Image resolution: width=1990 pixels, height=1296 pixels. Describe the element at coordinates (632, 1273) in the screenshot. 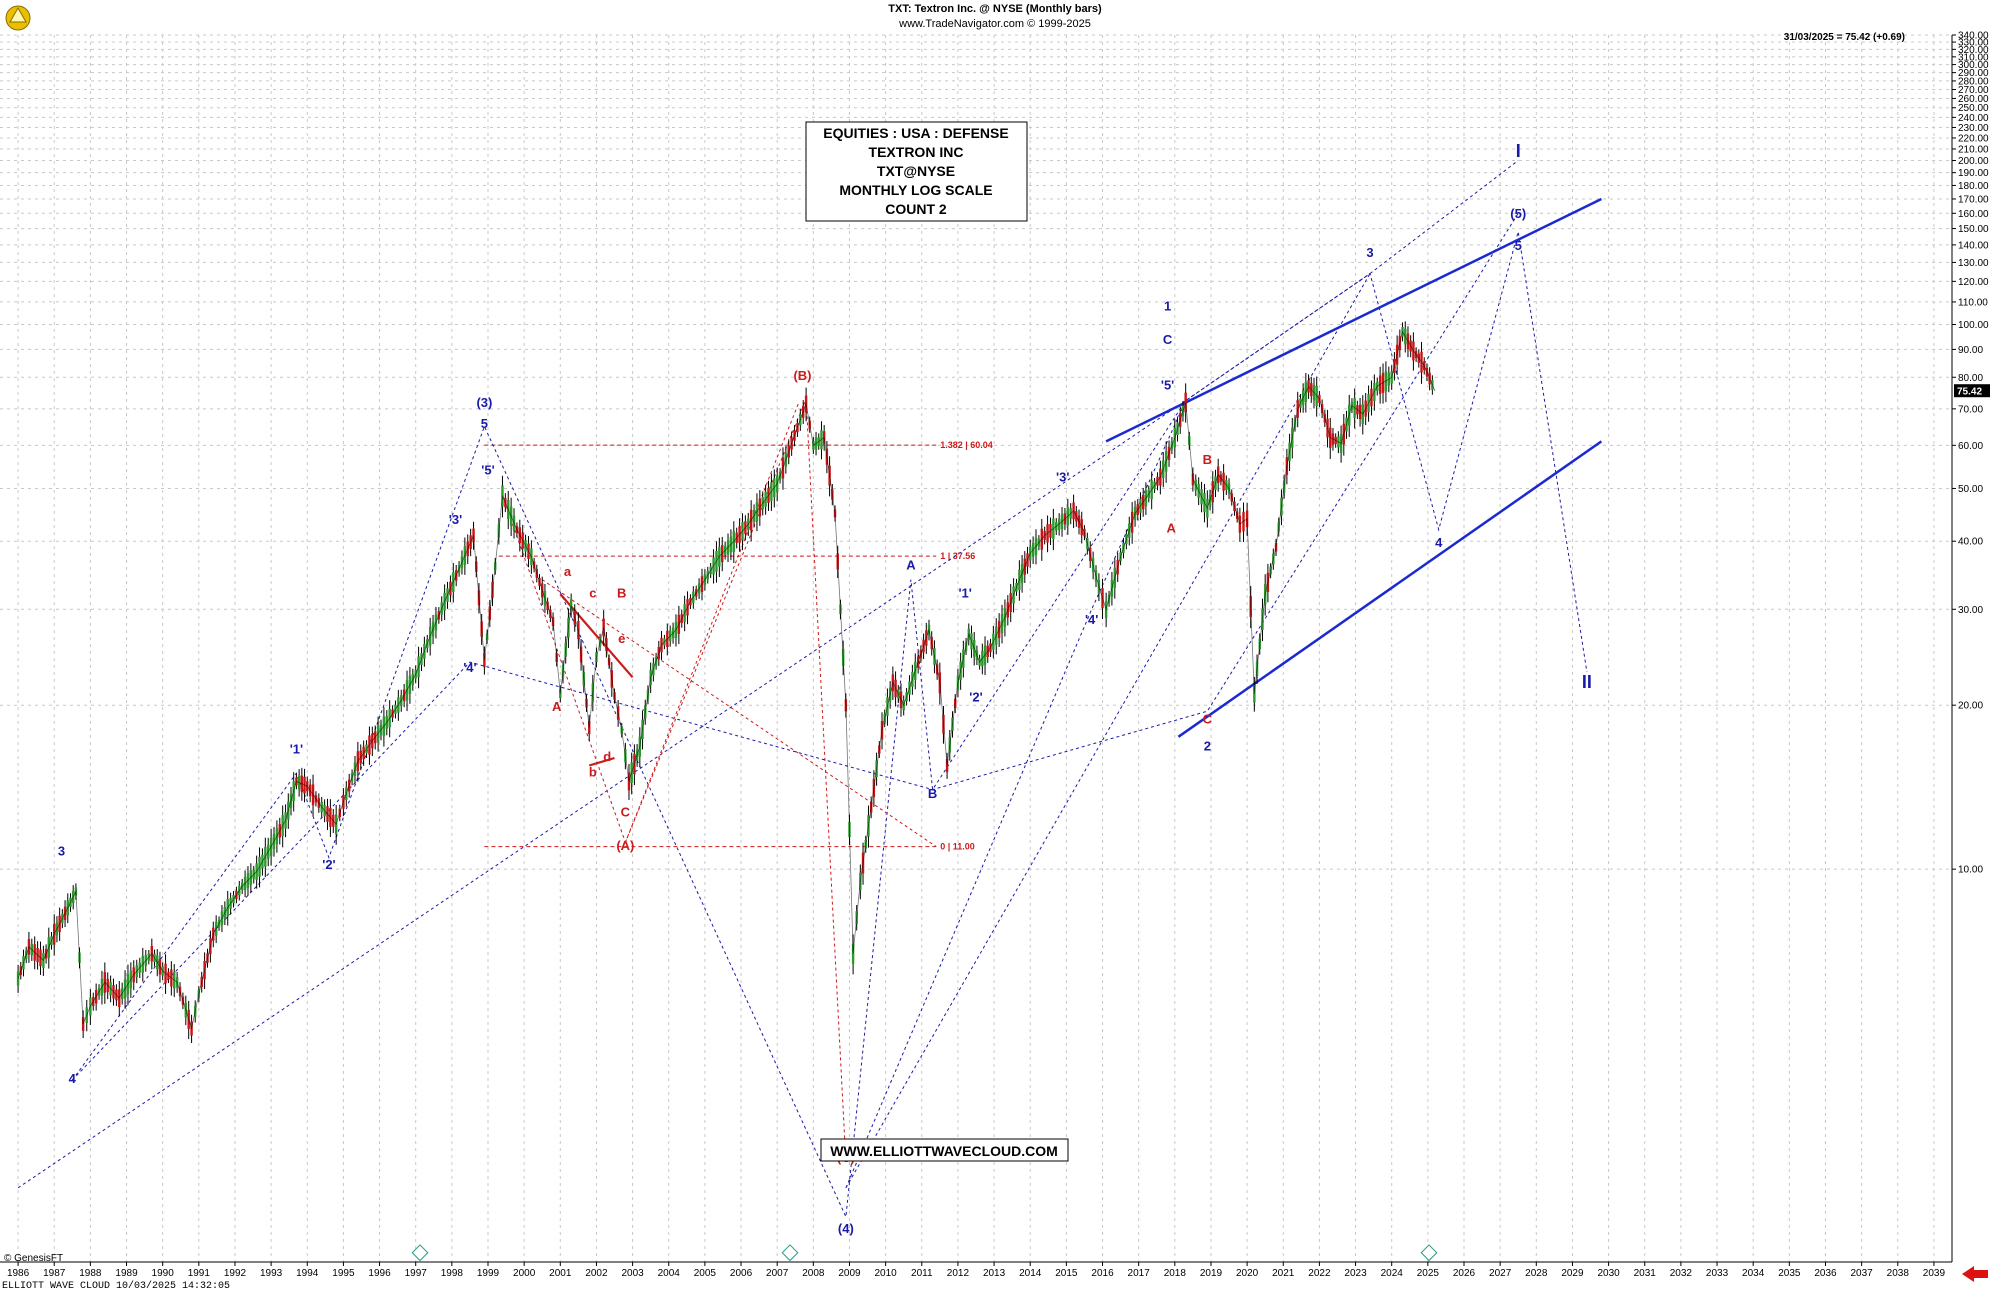

I see `x-tick-label: 2003` at that location.